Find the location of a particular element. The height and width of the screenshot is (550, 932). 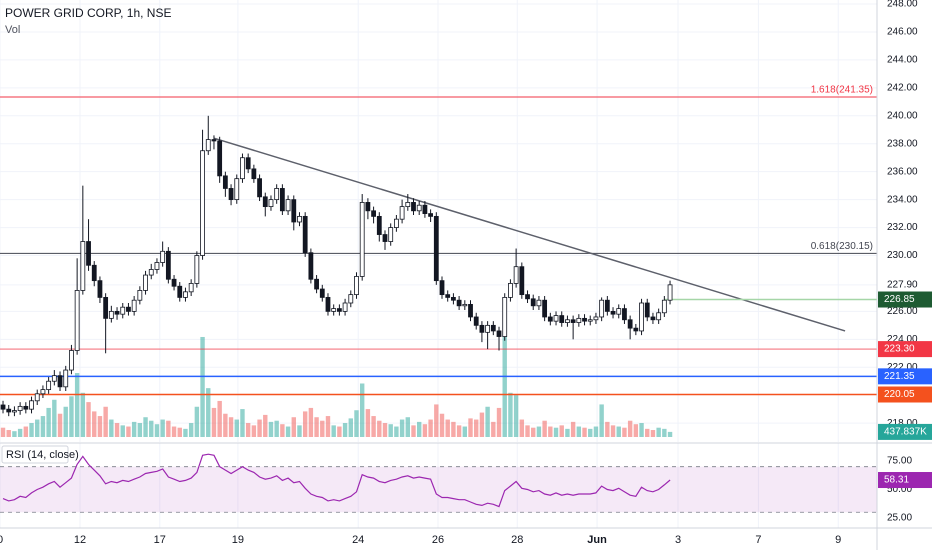

rsi-tick-label: 25.00 is located at coordinates (899, 518).